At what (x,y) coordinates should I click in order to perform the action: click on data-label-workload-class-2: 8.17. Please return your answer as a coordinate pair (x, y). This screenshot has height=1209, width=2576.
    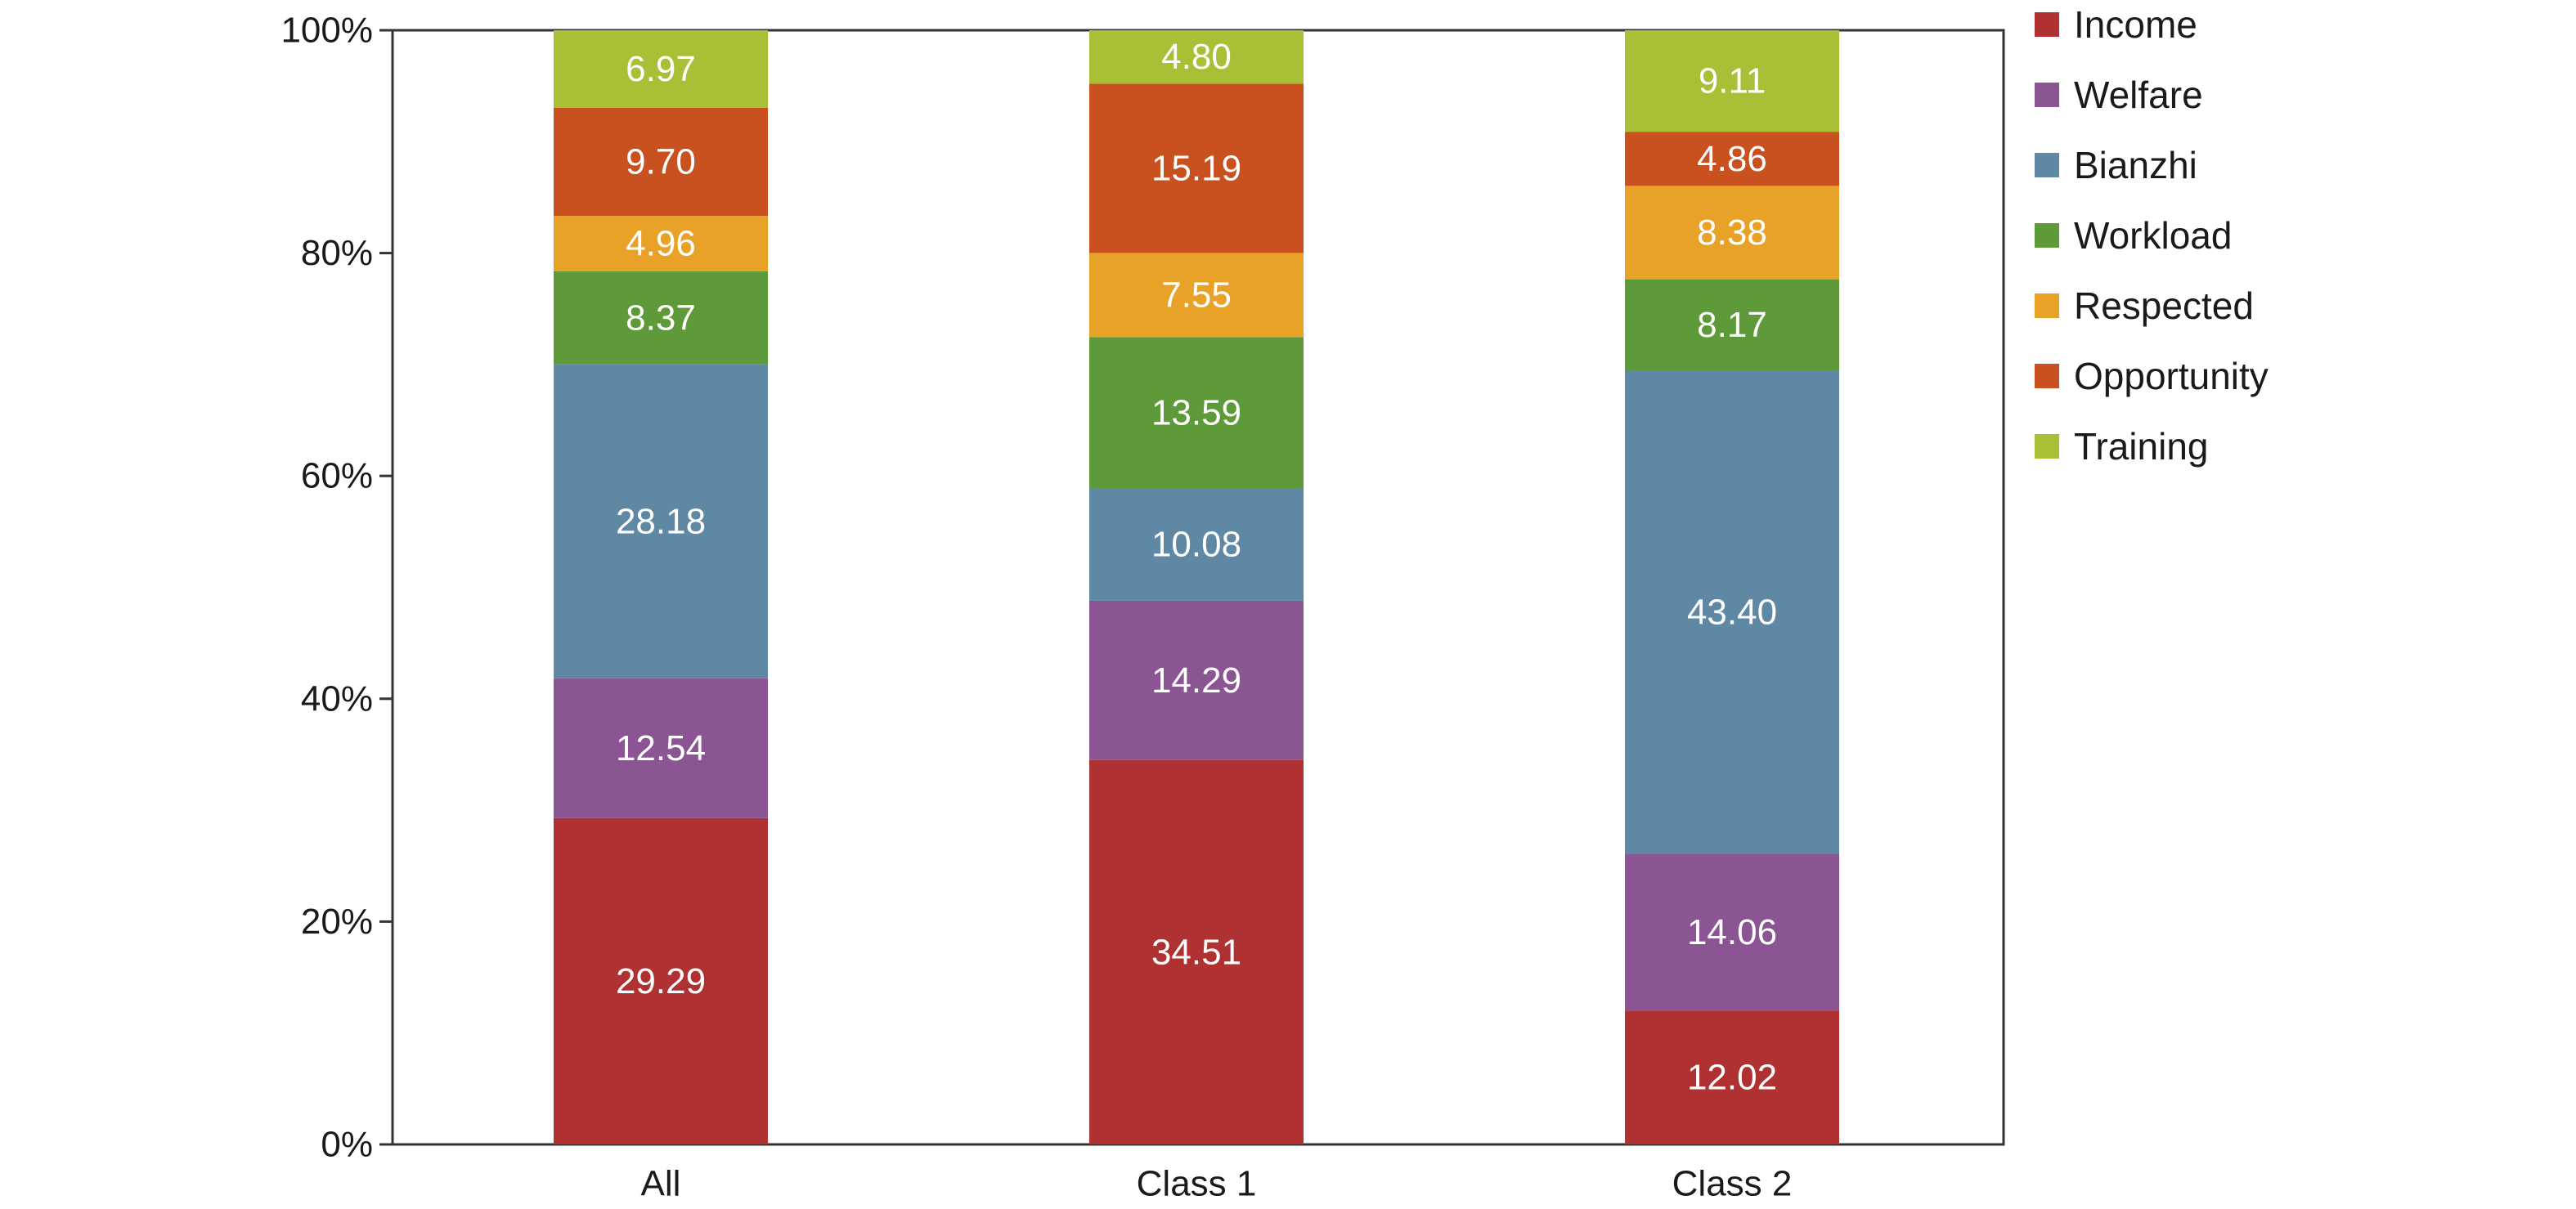
    Looking at the image, I should click on (1732, 325).